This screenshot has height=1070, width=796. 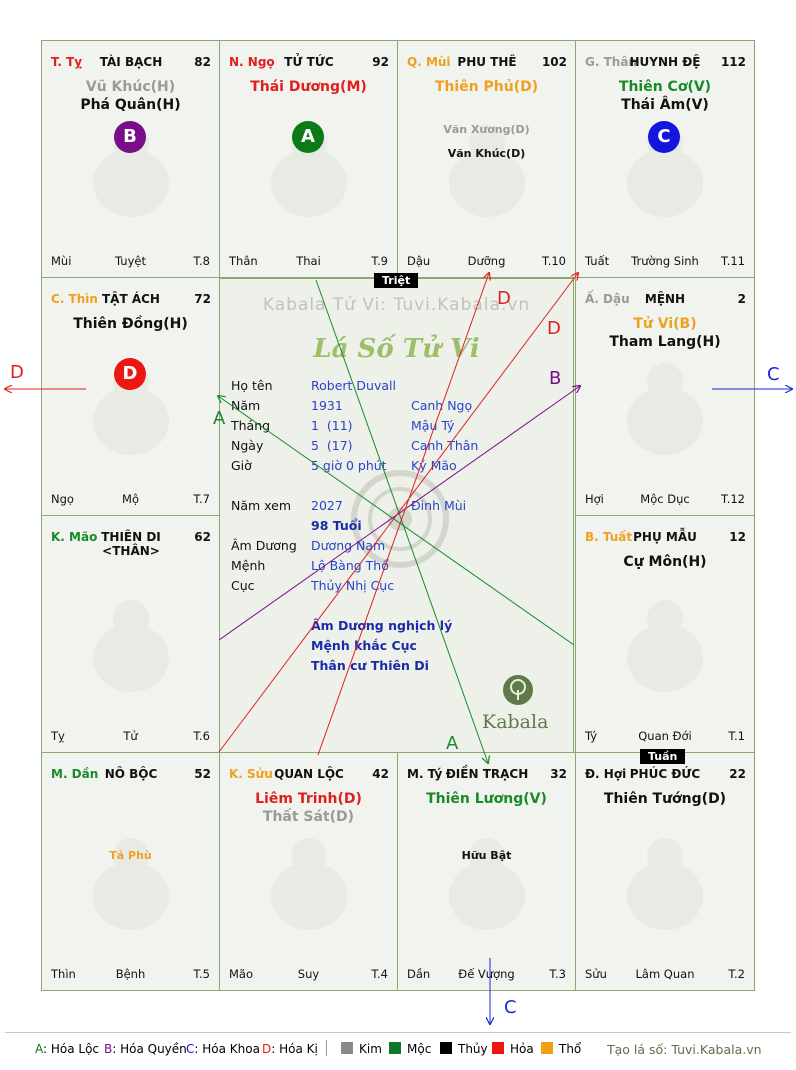 What do you see at coordinates (347, 1048) in the screenshot?
I see `kim-swatch` at bounding box center [347, 1048].